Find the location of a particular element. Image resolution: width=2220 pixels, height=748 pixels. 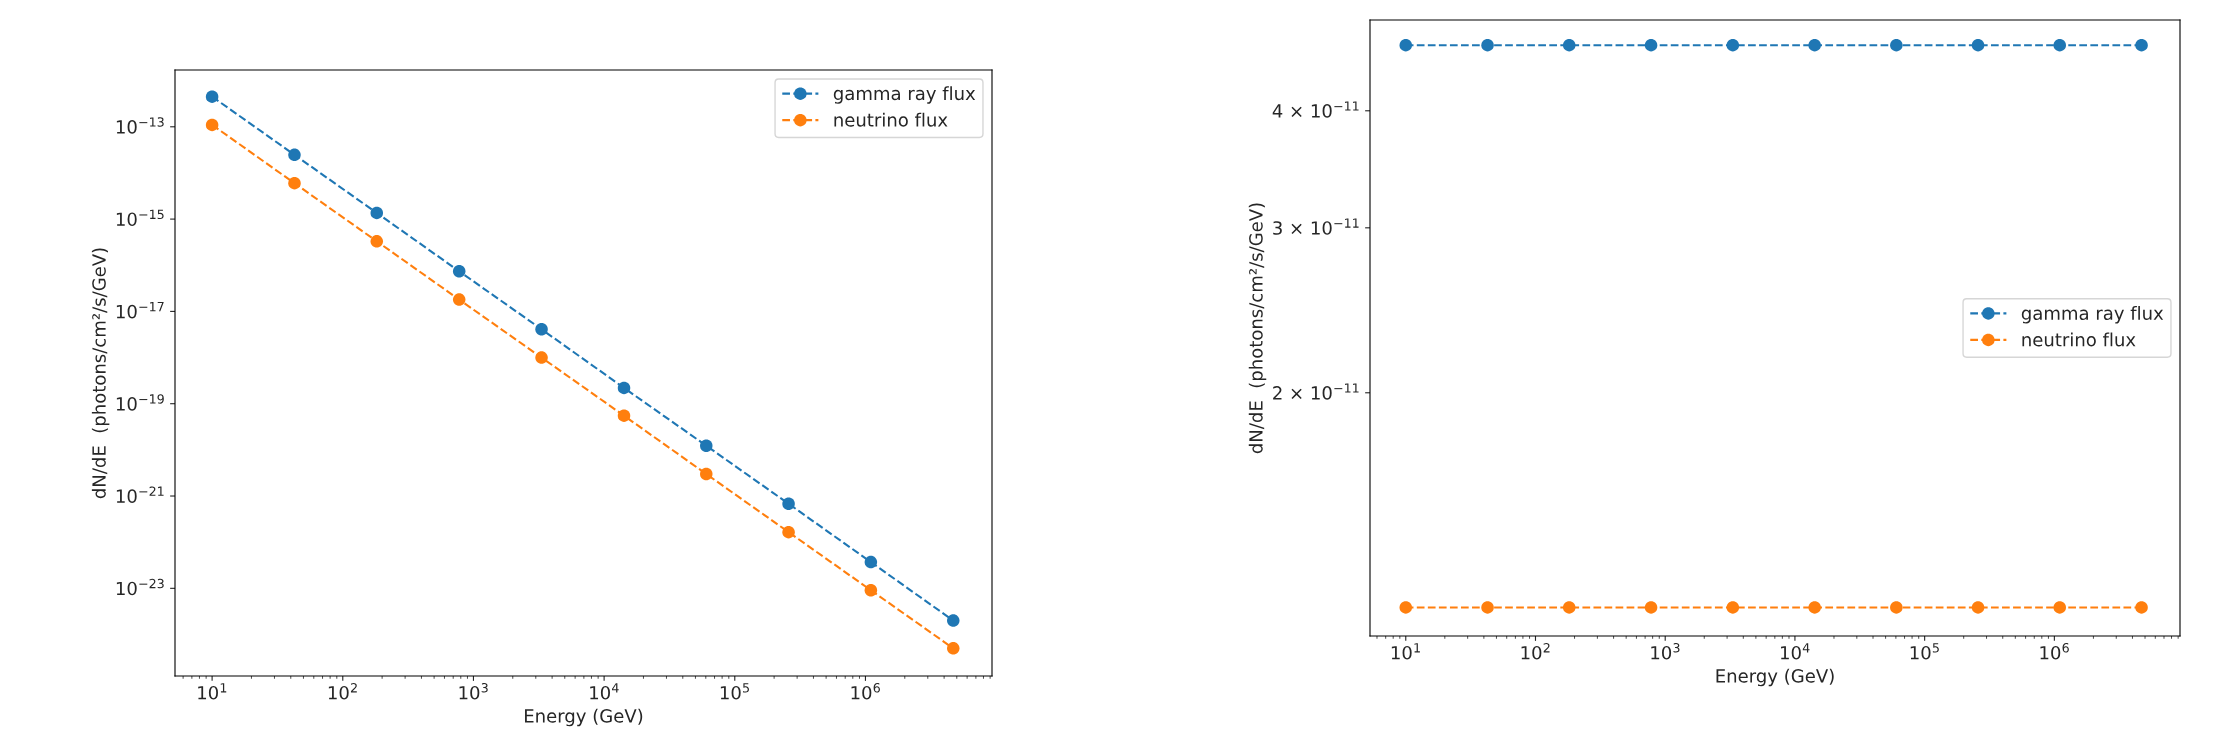

y-tick-label: 10$^{−23}$ is located at coordinates (140, 587).